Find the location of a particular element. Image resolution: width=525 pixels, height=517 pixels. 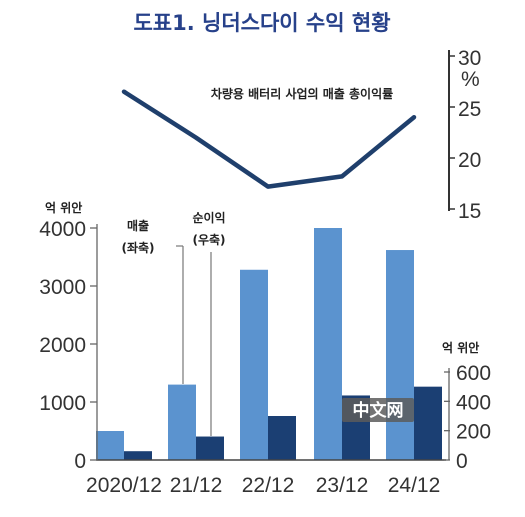

right-tick-200: 200 is located at coordinates (473, 432).